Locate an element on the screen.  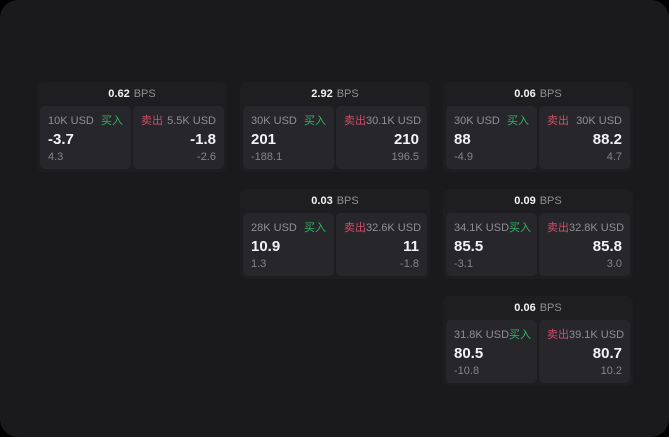
sell-amount: 30.1K USD is located at coordinates (394, 121).